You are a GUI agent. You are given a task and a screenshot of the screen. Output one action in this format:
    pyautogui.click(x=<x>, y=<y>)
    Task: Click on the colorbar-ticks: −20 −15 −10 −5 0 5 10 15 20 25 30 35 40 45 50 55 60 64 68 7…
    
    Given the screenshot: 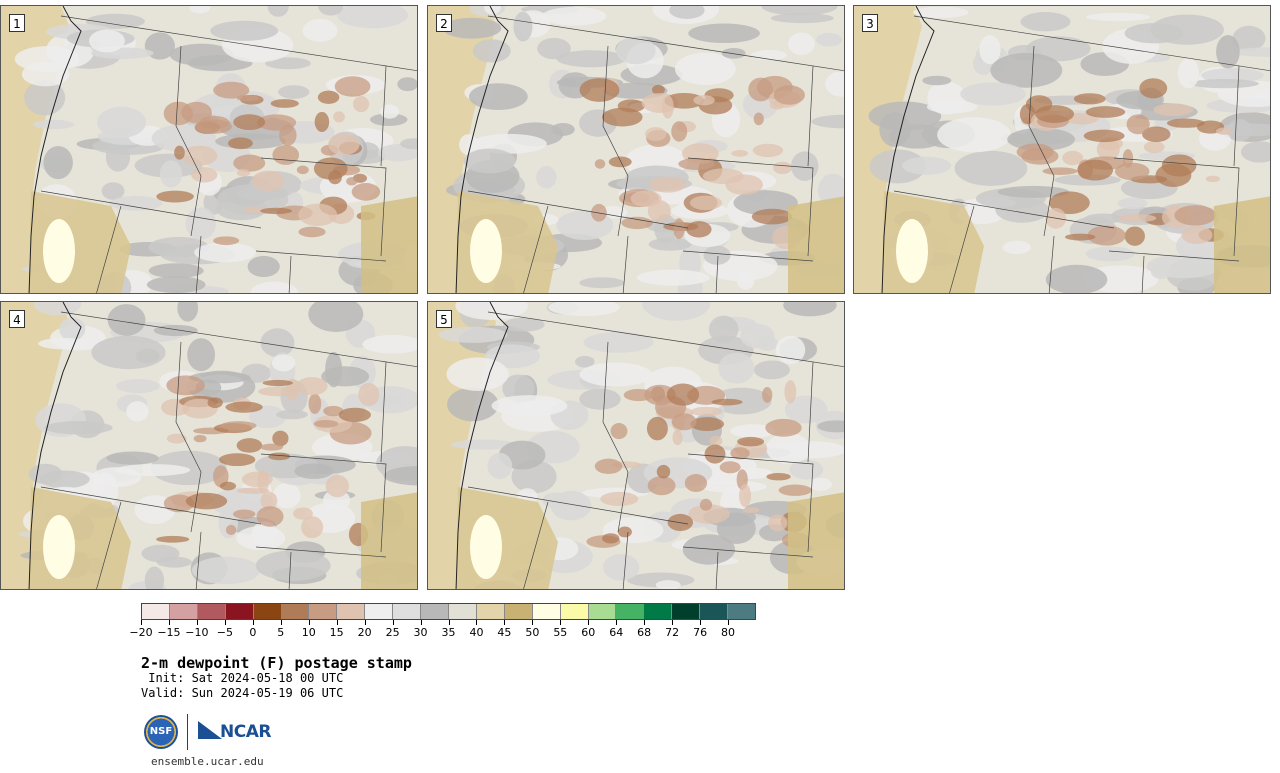 What is the action you would take?
    pyautogui.click(x=442, y=630)
    